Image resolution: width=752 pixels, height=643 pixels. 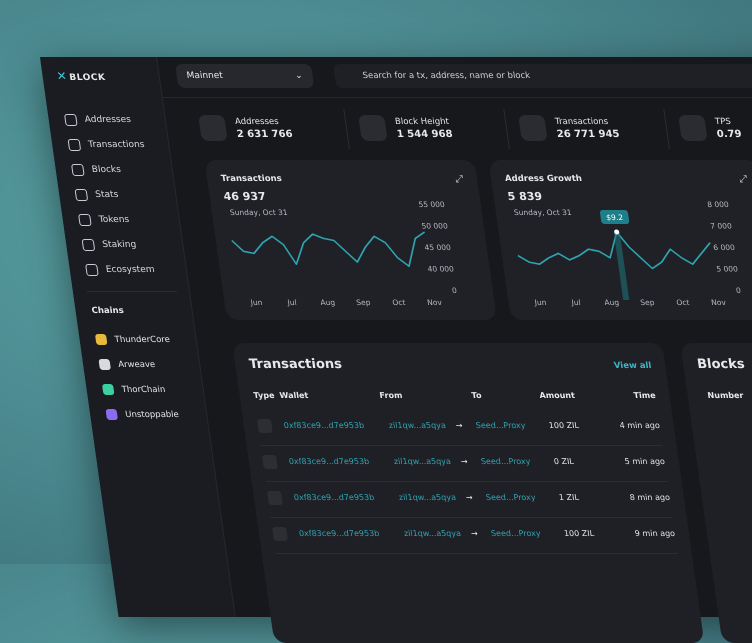 I want to click on network-select: Mainnet ⌄, so click(x=244, y=76).